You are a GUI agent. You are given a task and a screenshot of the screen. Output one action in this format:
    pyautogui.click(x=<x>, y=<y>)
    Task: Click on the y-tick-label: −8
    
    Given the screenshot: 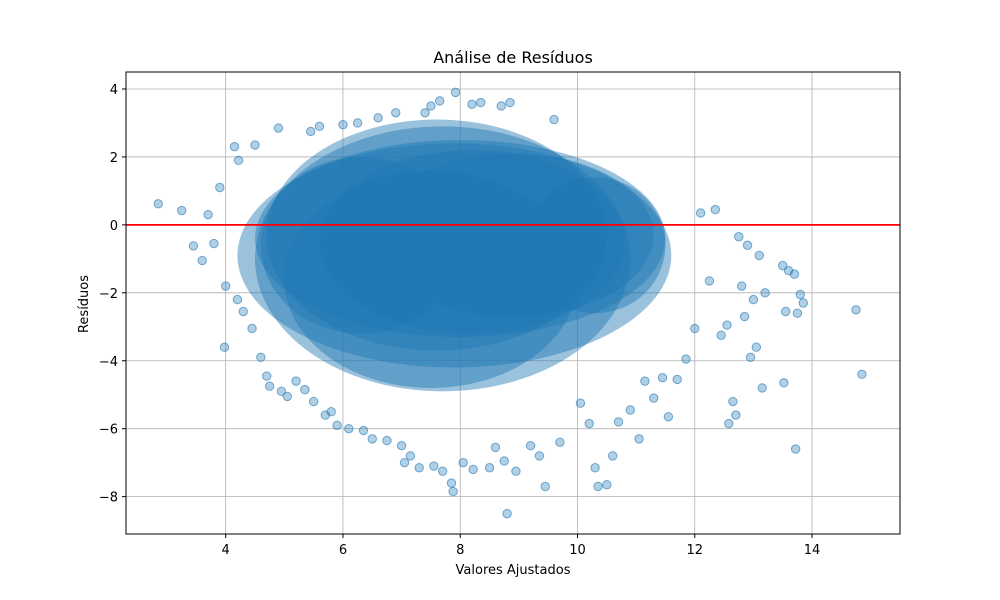 What is the action you would take?
    pyautogui.click(x=108, y=498)
    